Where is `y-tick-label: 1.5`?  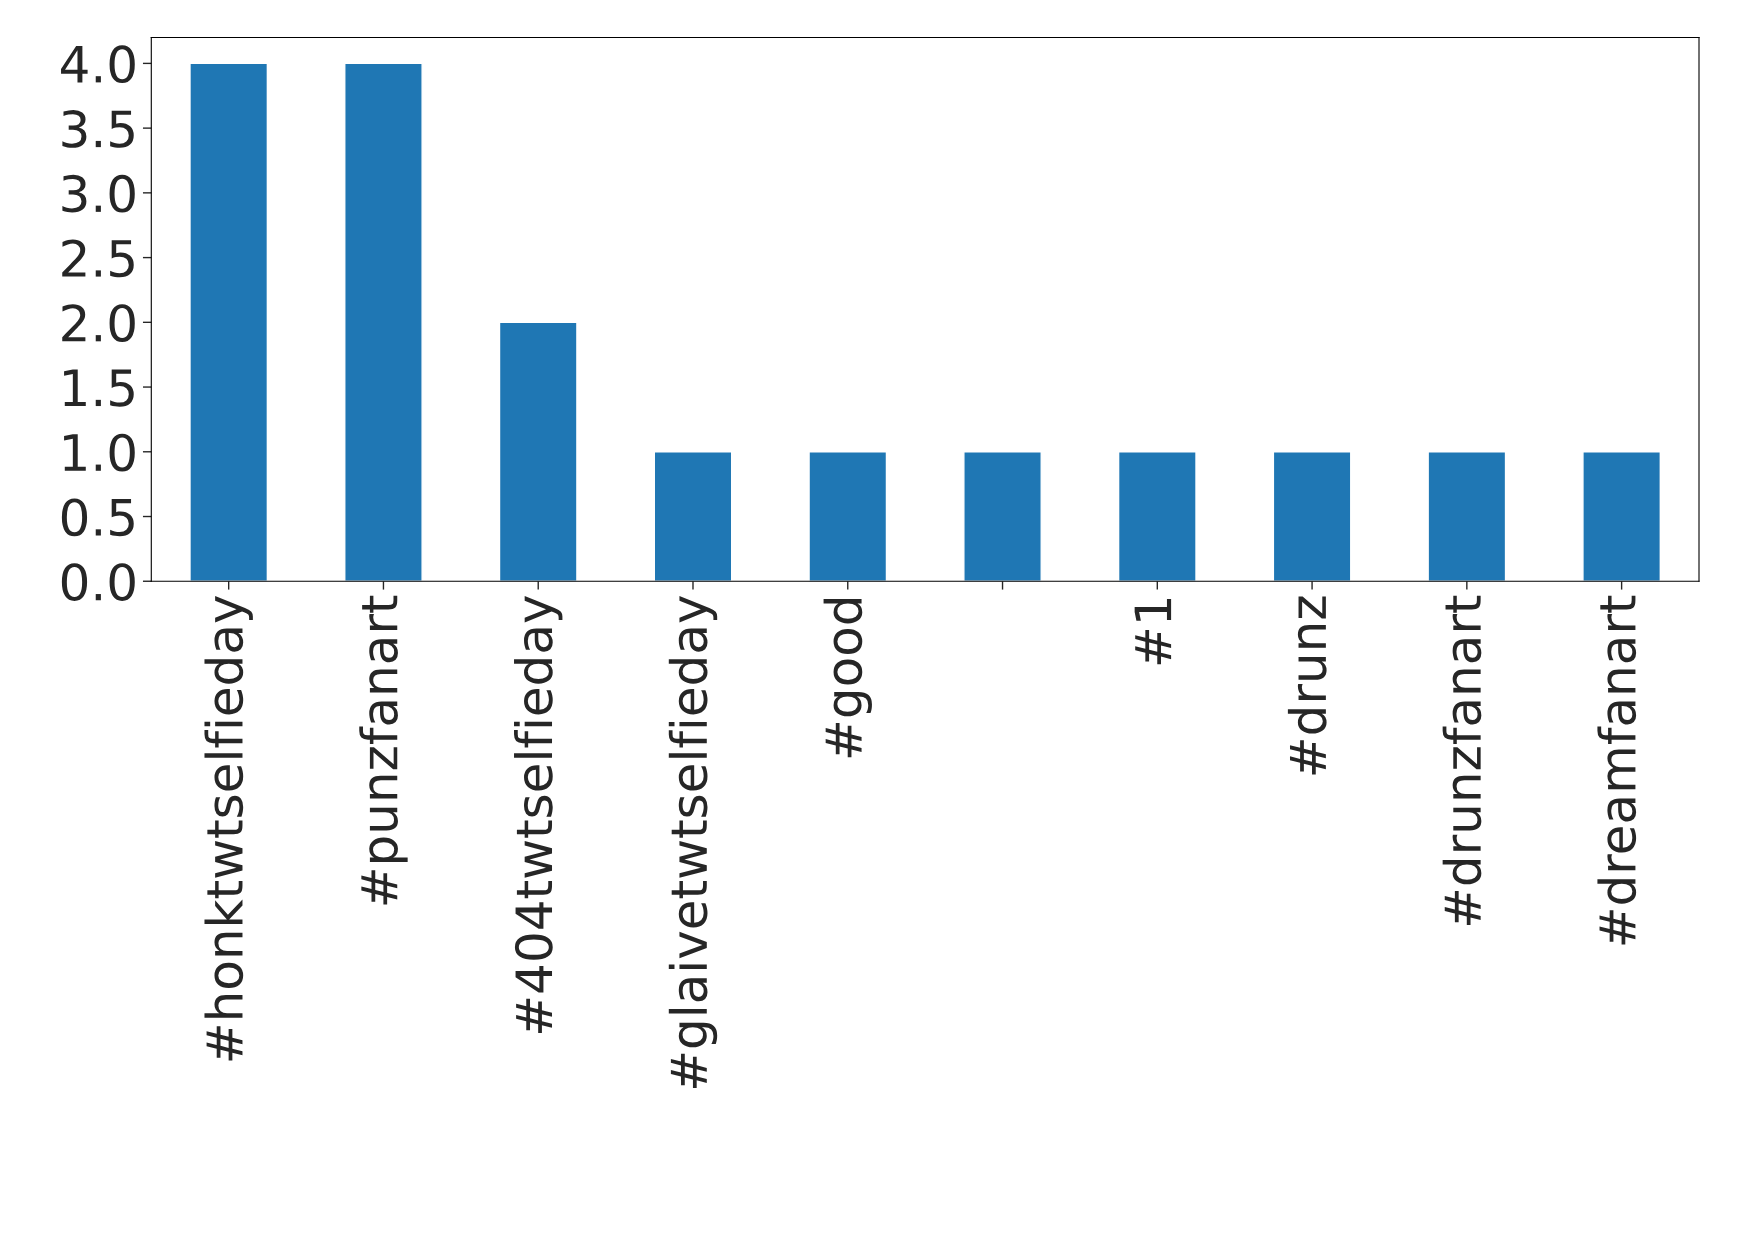 y-tick-label: 1.5 is located at coordinates (99, 388).